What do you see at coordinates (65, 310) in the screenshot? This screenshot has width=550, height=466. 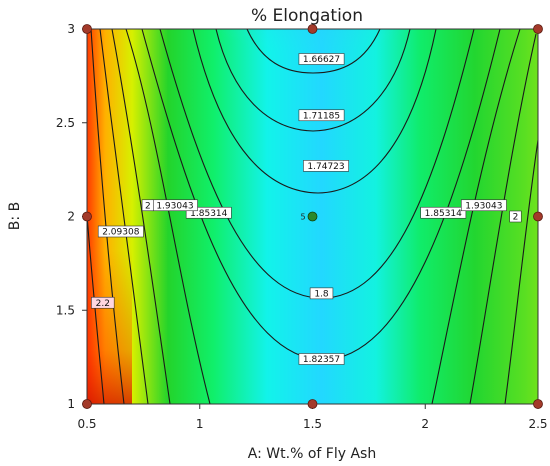 I see `y-tick-label: 1.5` at bounding box center [65, 310].